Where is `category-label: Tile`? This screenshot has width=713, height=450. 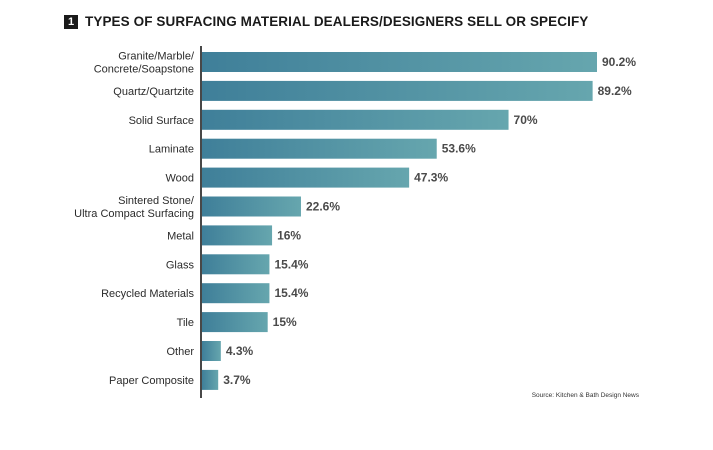
category-label: Tile is located at coordinates (185, 323).